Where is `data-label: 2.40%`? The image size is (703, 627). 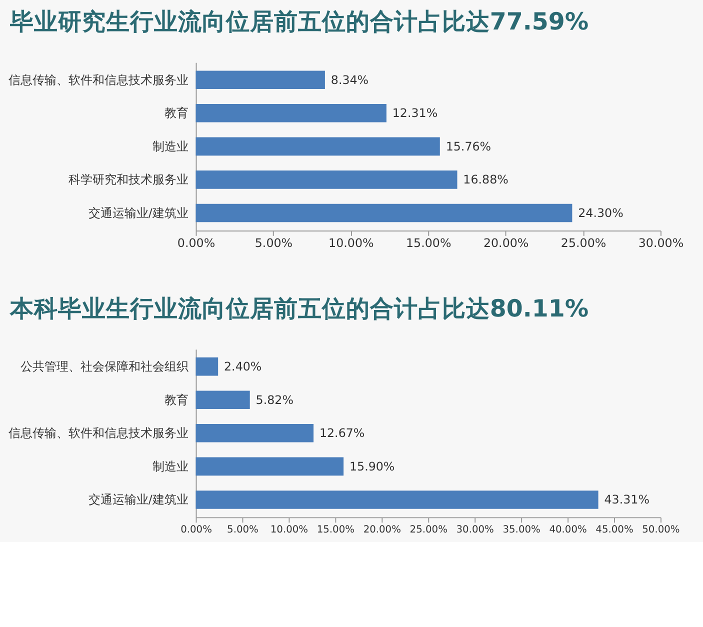
data-label: 2.40% is located at coordinates (243, 367).